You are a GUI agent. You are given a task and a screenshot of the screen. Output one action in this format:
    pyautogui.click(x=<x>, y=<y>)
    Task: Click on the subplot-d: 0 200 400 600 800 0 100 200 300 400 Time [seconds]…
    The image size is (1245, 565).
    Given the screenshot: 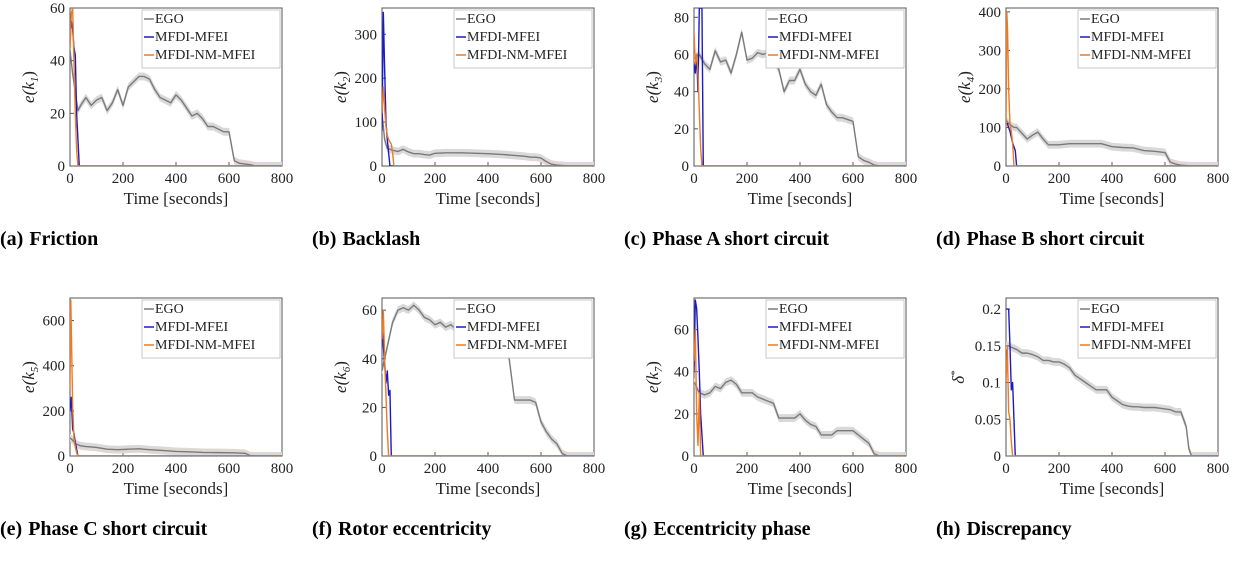 What is the action you would take?
    pyautogui.click(x=1086, y=137)
    